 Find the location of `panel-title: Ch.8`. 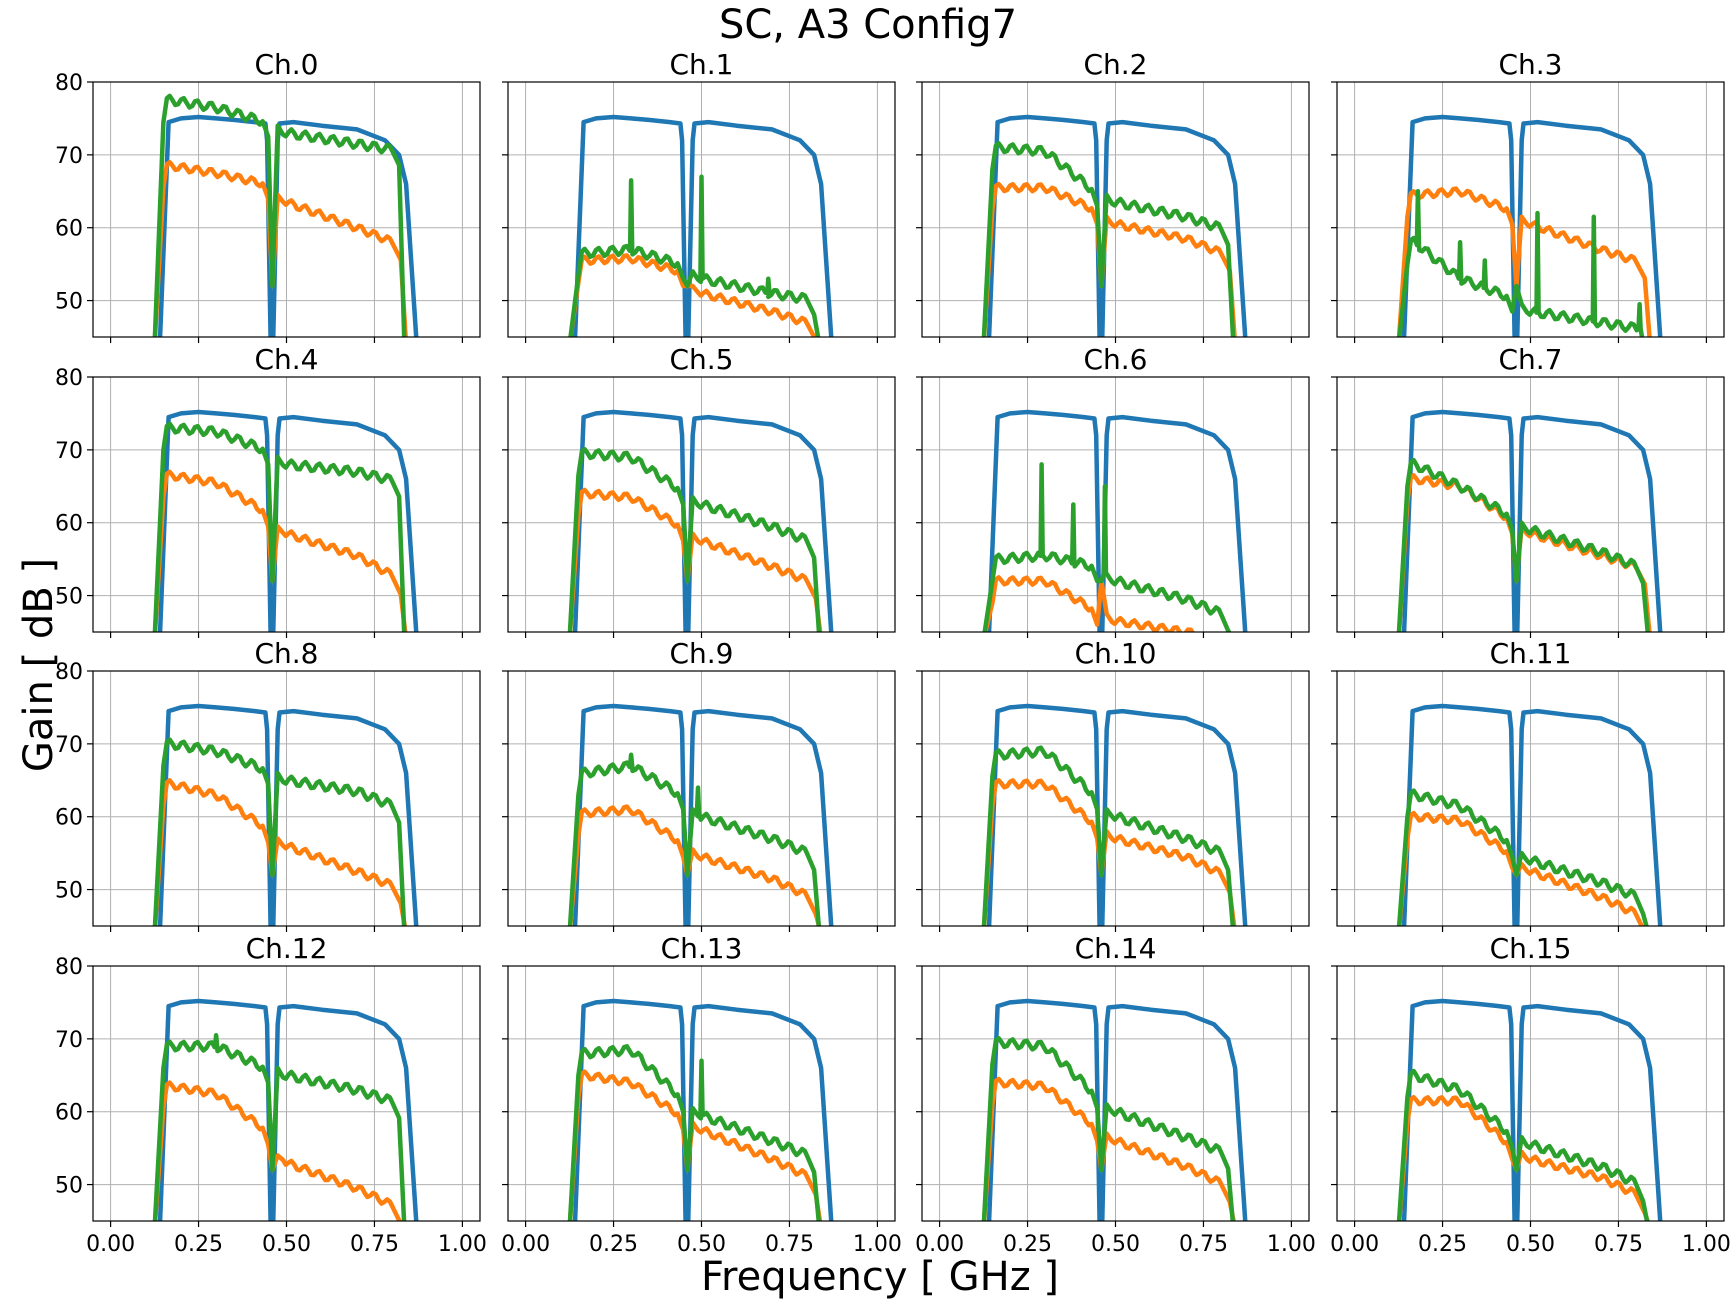

panel-title: Ch.8 is located at coordinates (286, 653).